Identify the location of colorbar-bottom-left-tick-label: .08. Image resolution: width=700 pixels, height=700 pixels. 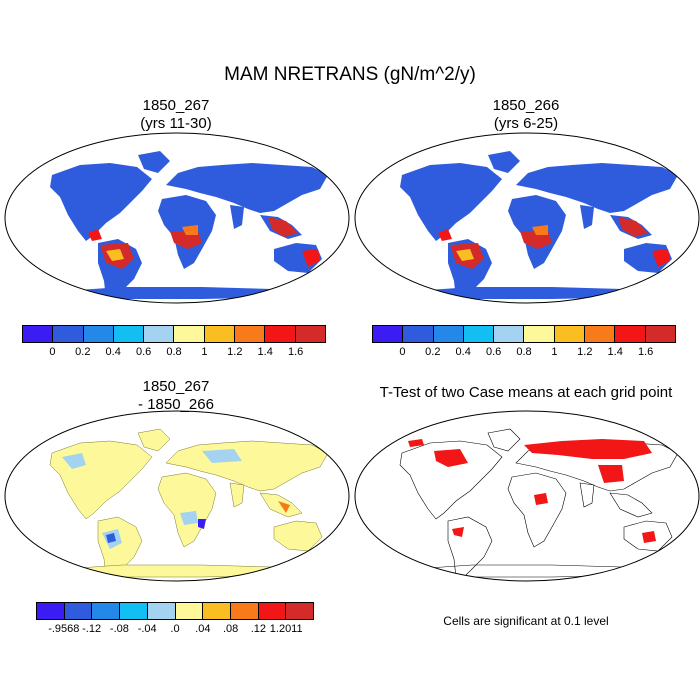
(230, 629).